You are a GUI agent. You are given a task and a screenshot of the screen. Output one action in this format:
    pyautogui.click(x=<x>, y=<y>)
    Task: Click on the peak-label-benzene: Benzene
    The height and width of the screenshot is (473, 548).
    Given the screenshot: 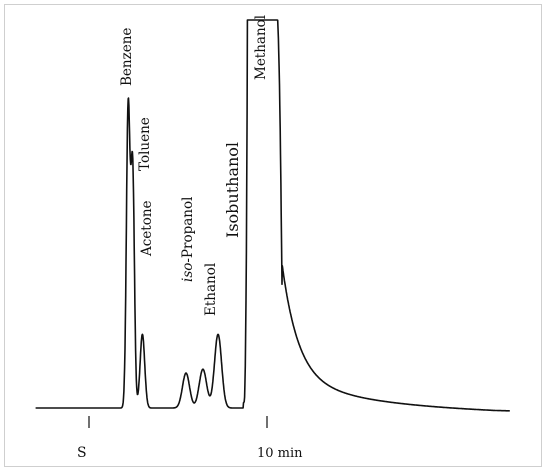 What is the action you would take?
    pyautogui.click(x=127, y=57)
    